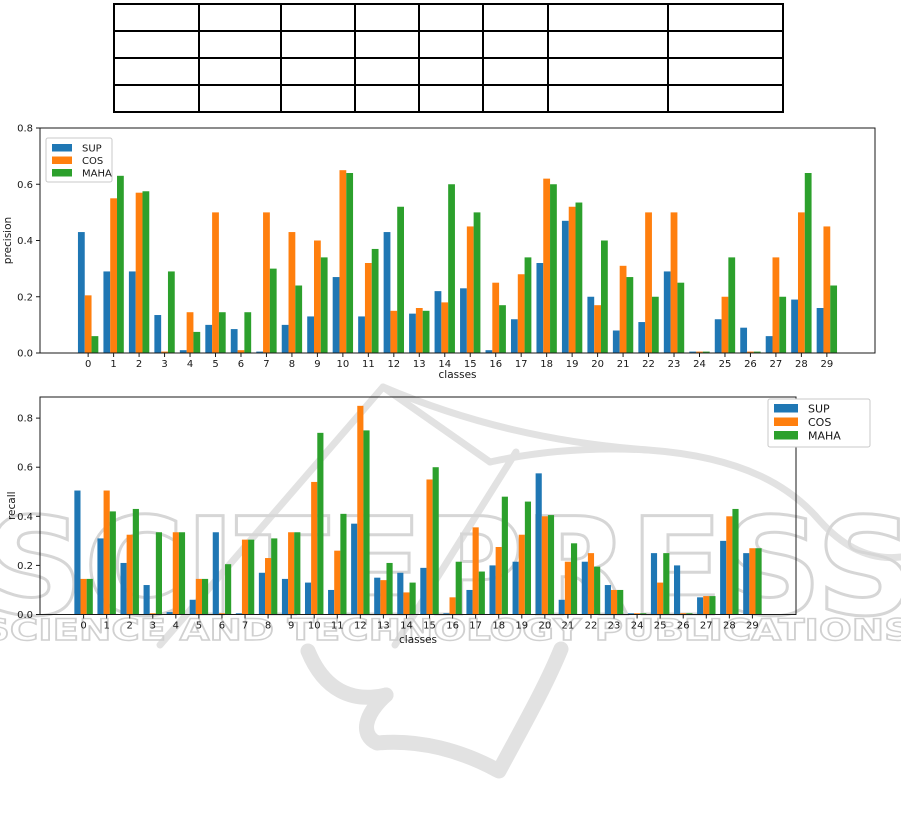  I want to click on y-tick-label: 0.2, so click(25, 297).